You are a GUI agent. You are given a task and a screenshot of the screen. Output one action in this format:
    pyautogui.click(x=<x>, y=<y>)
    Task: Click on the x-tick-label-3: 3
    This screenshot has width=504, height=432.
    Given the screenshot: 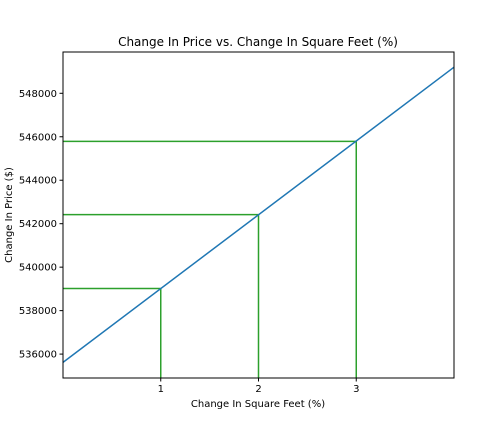 What is the action you would take?
    pyautogui.click(x=356, y=389)
    